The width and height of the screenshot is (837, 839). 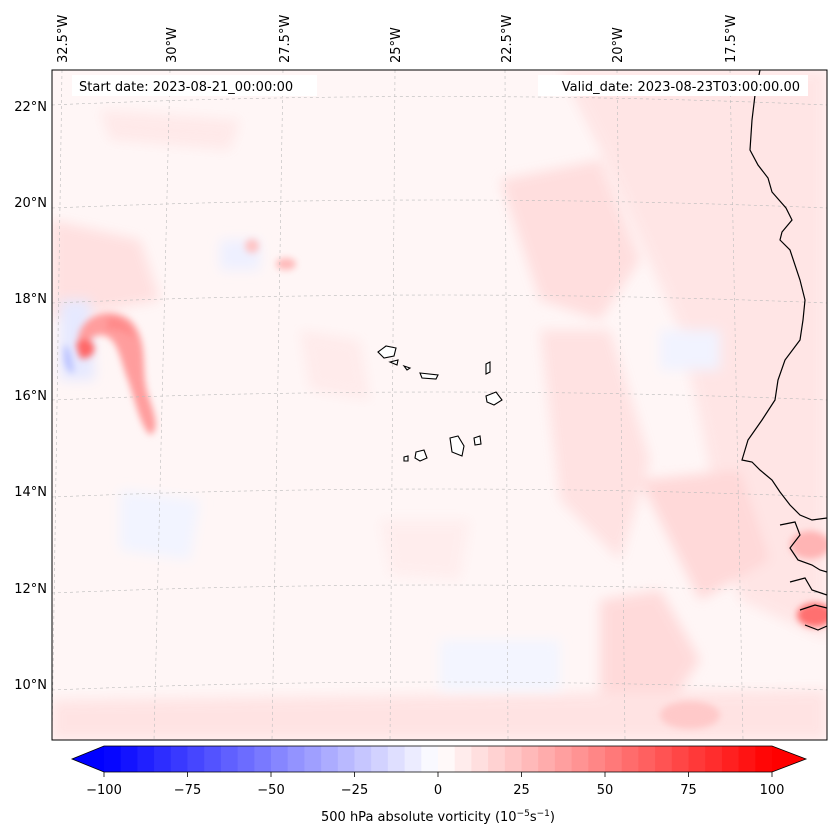 What do you see at coordinates (494, 398) in the screenshot?
I see `island-boa-vista` at bounding box center [494, 398].